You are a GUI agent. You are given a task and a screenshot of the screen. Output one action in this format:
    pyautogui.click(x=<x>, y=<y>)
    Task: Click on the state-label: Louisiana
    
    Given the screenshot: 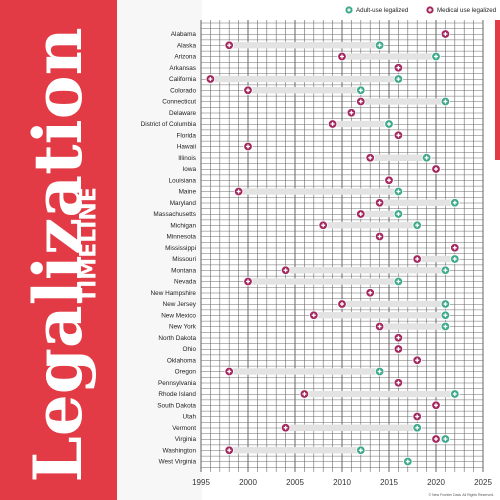 What is the action you would take?
    pyautogui.click(x=183, y=180)
    